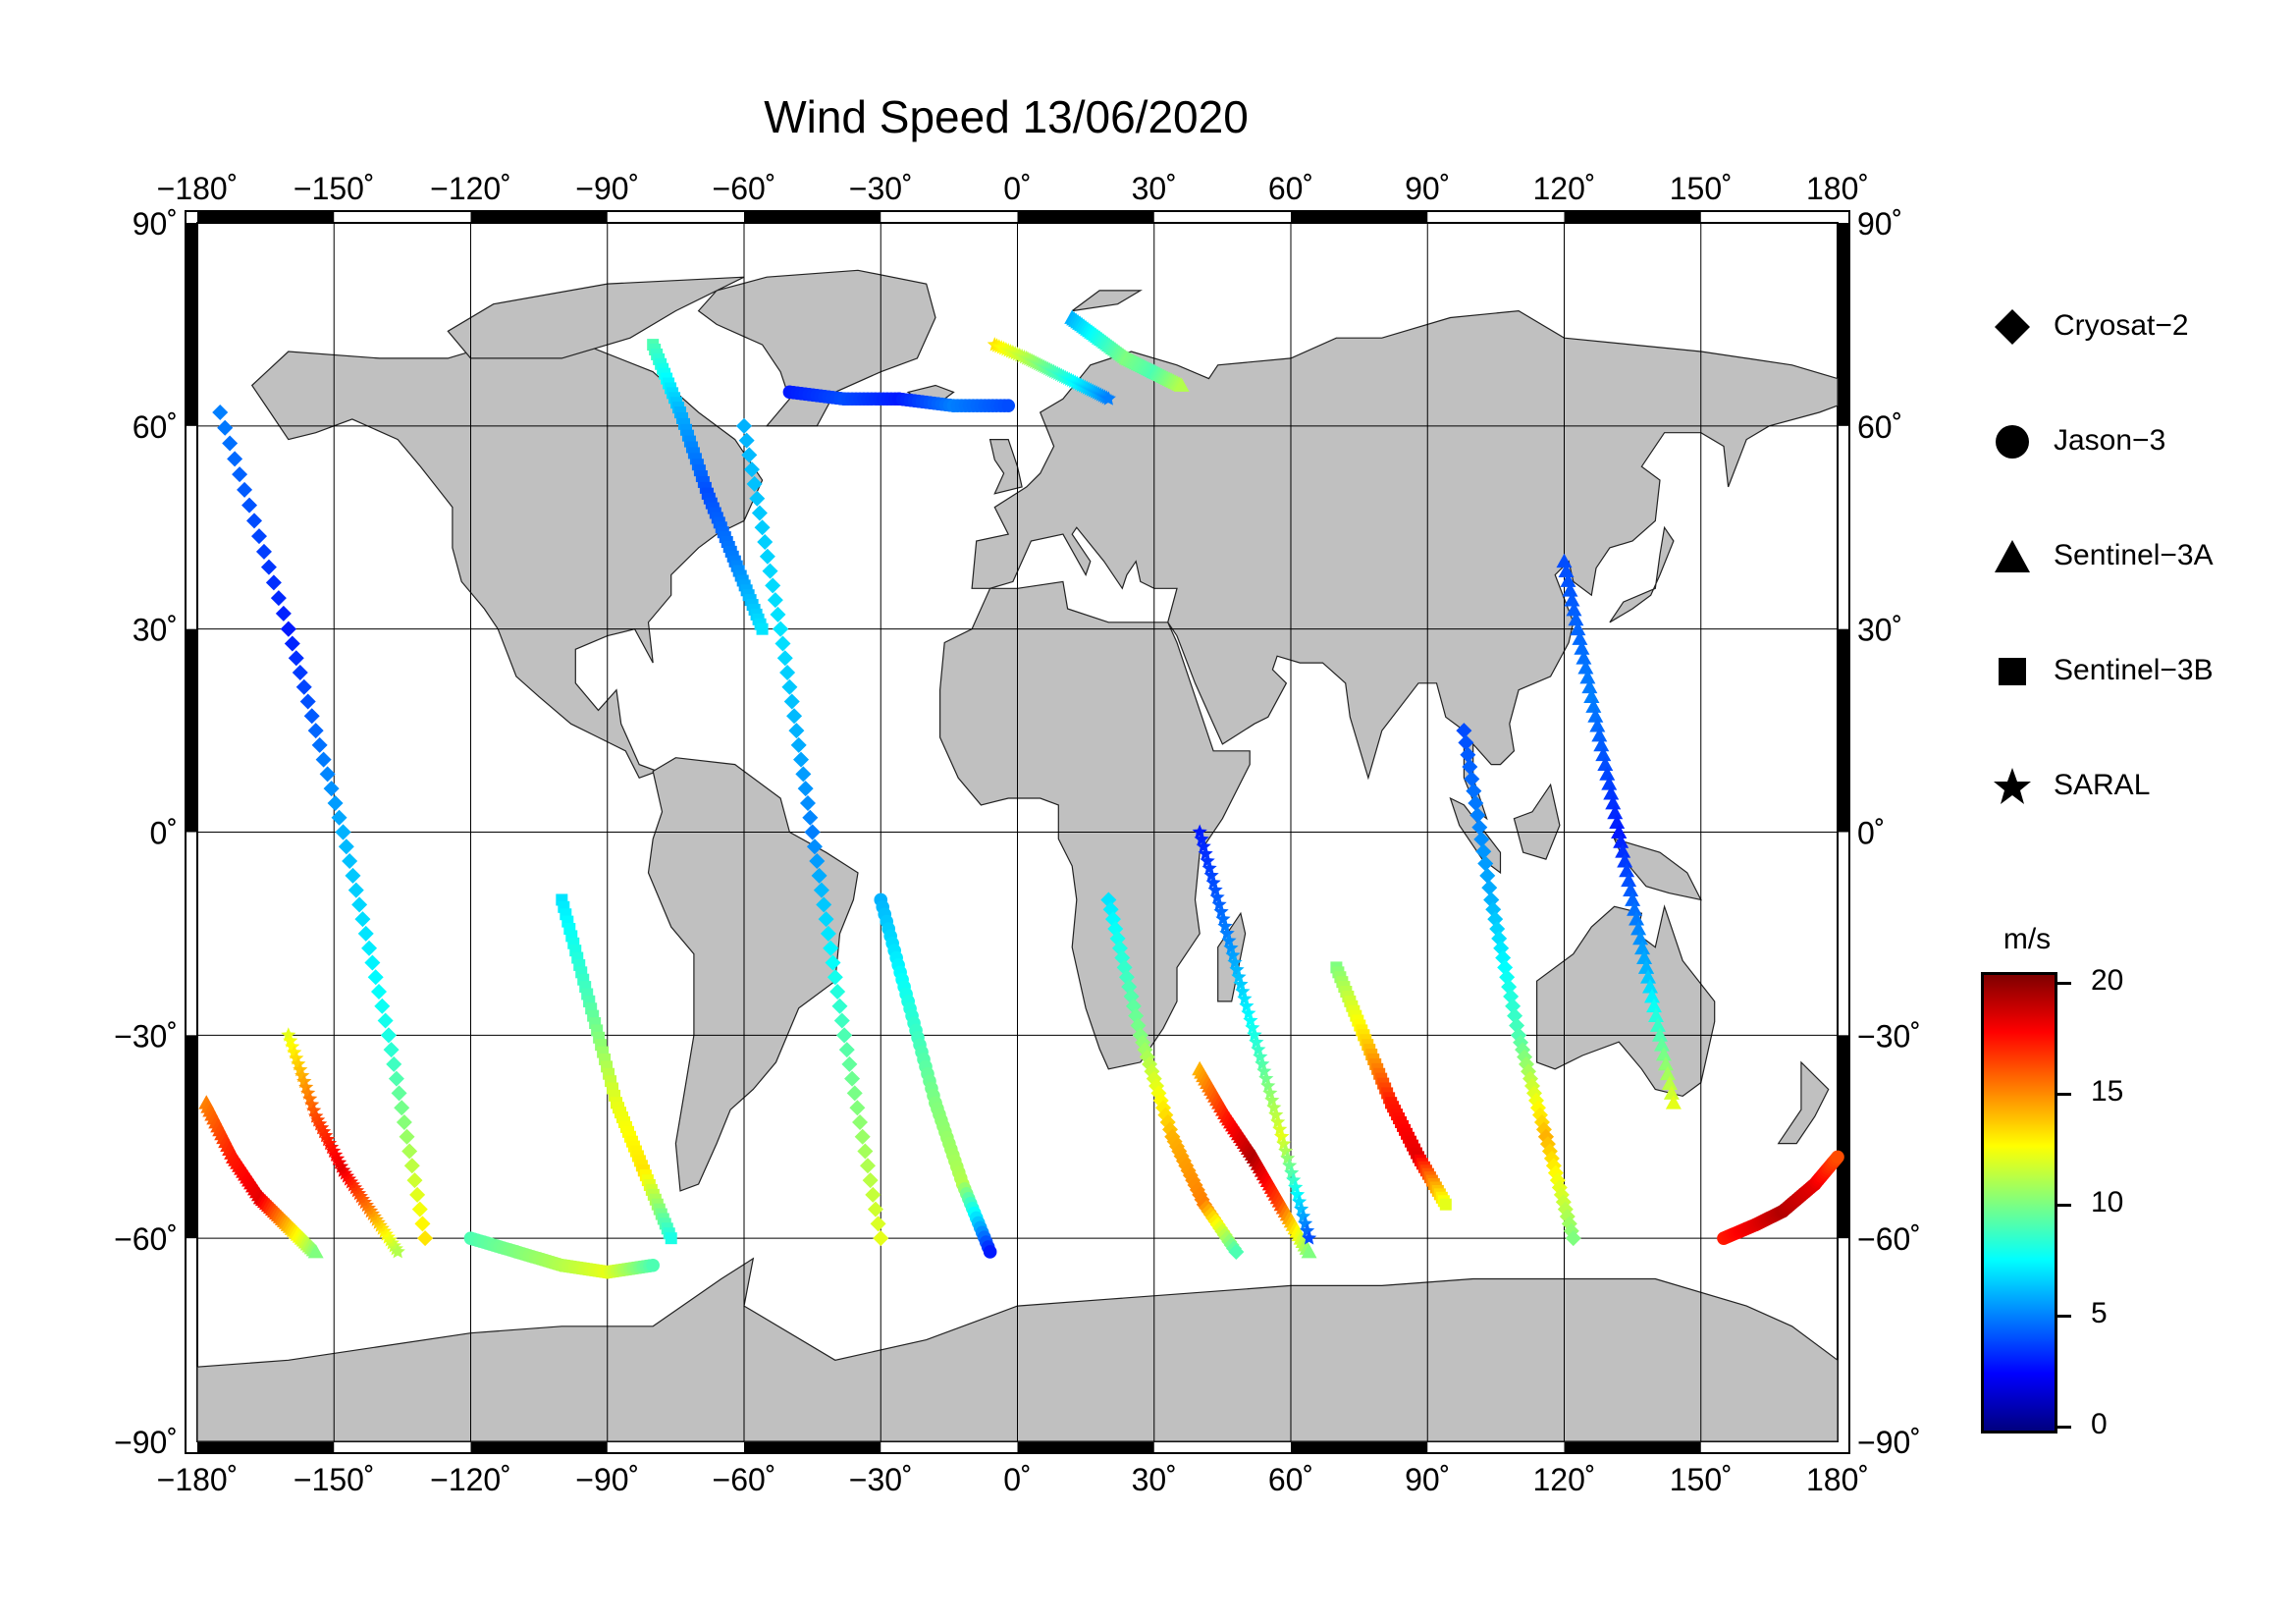  I want to click on lon-tick-label-top: 0˚, so click(1017, 188).